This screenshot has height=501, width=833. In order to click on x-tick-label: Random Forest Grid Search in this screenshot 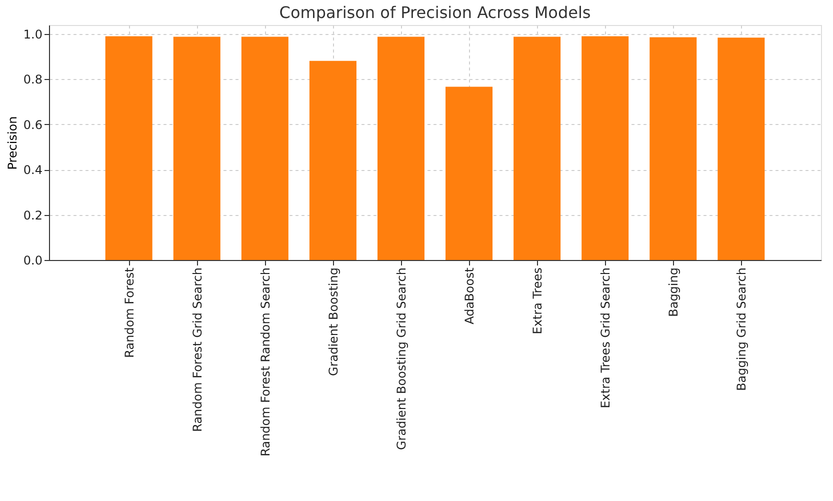, I will do `click(197, 350)`.